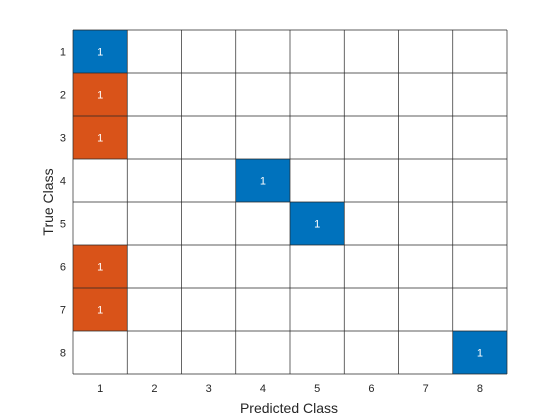 The image size is (560, 420). I want to click on cell-value-true-3-pred-1: 1, so click(100, 139).